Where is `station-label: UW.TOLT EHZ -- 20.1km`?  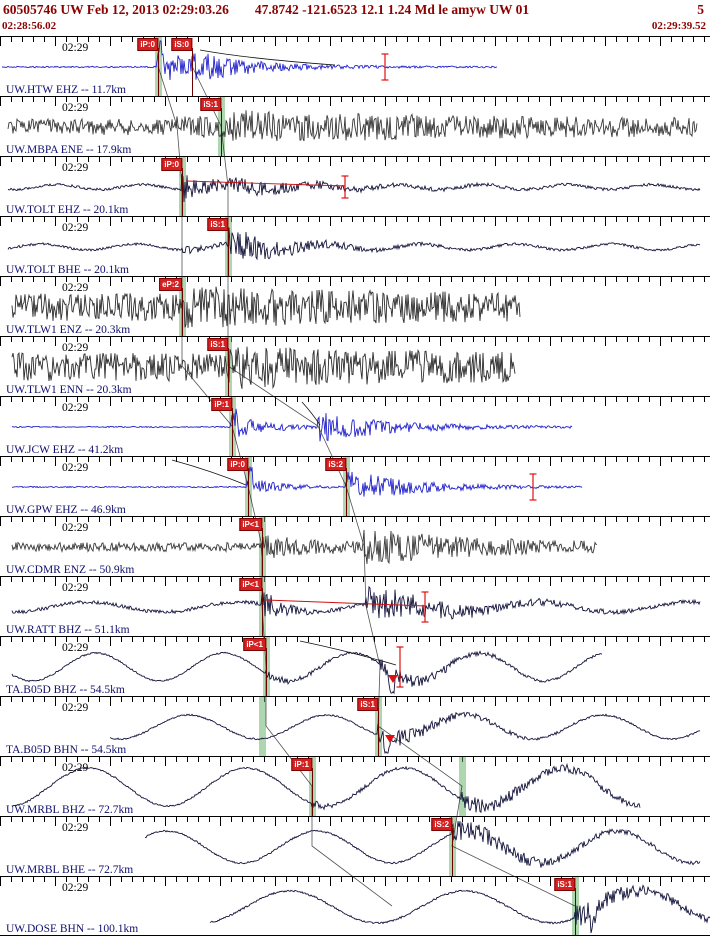 station-label: UW.TOLT EHZ -- 20.1km is located at coordinates (67, 210).